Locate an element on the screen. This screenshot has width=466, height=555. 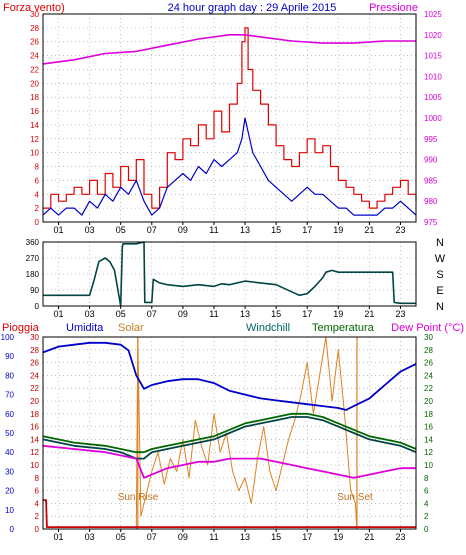
pressure-y-tick-label: 1000 is located at coordinates (433, 118).